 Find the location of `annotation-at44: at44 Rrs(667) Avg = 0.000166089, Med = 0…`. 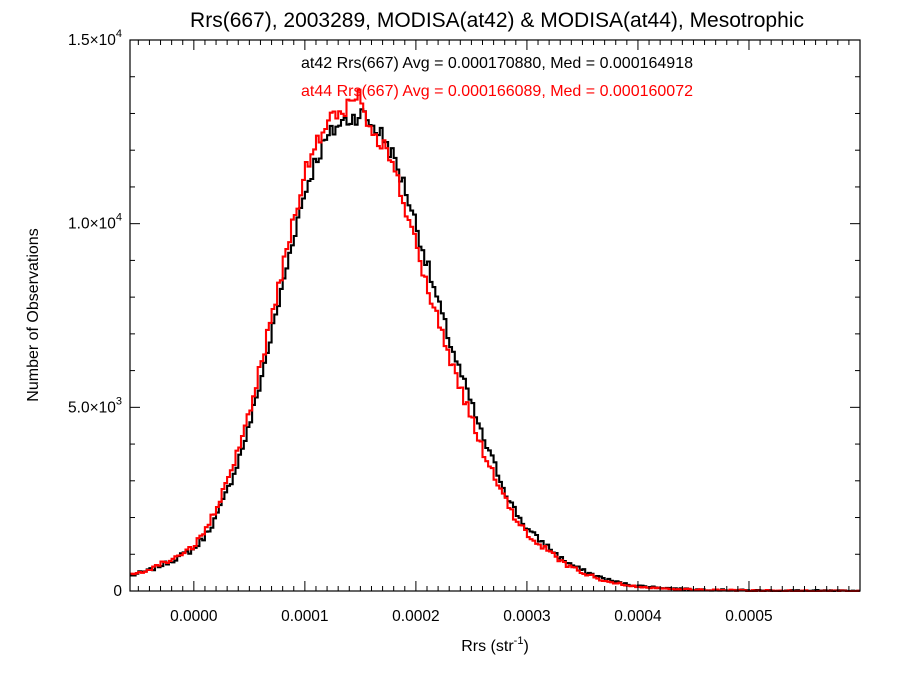

annotation-at44: at44 Rrs(667) Avg = 0.000166089, Med = 0… is located at coordinates (497, 91).